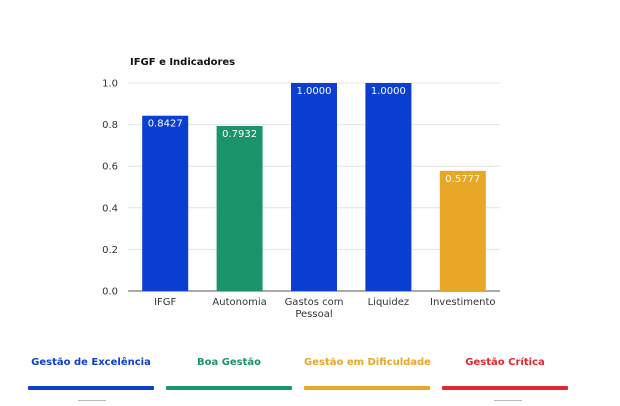  I want to click on legend-color-bar-excelencia, so click(91, 388).